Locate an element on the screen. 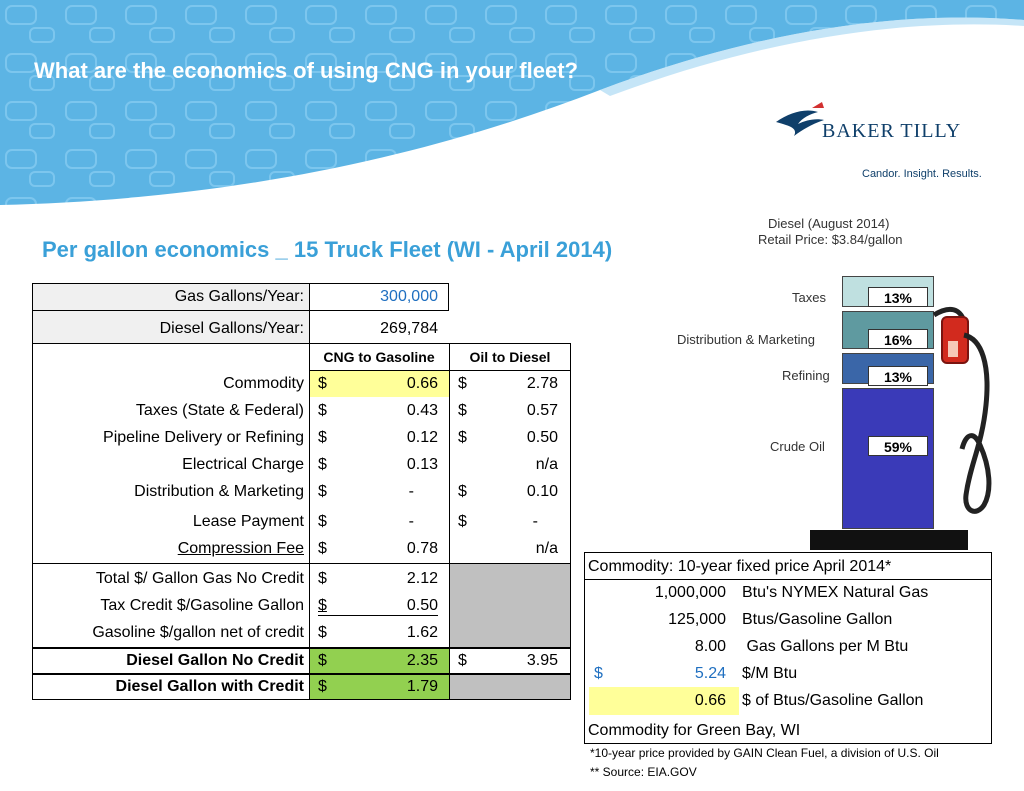  commodity-box is located at coordinates (788, 648).